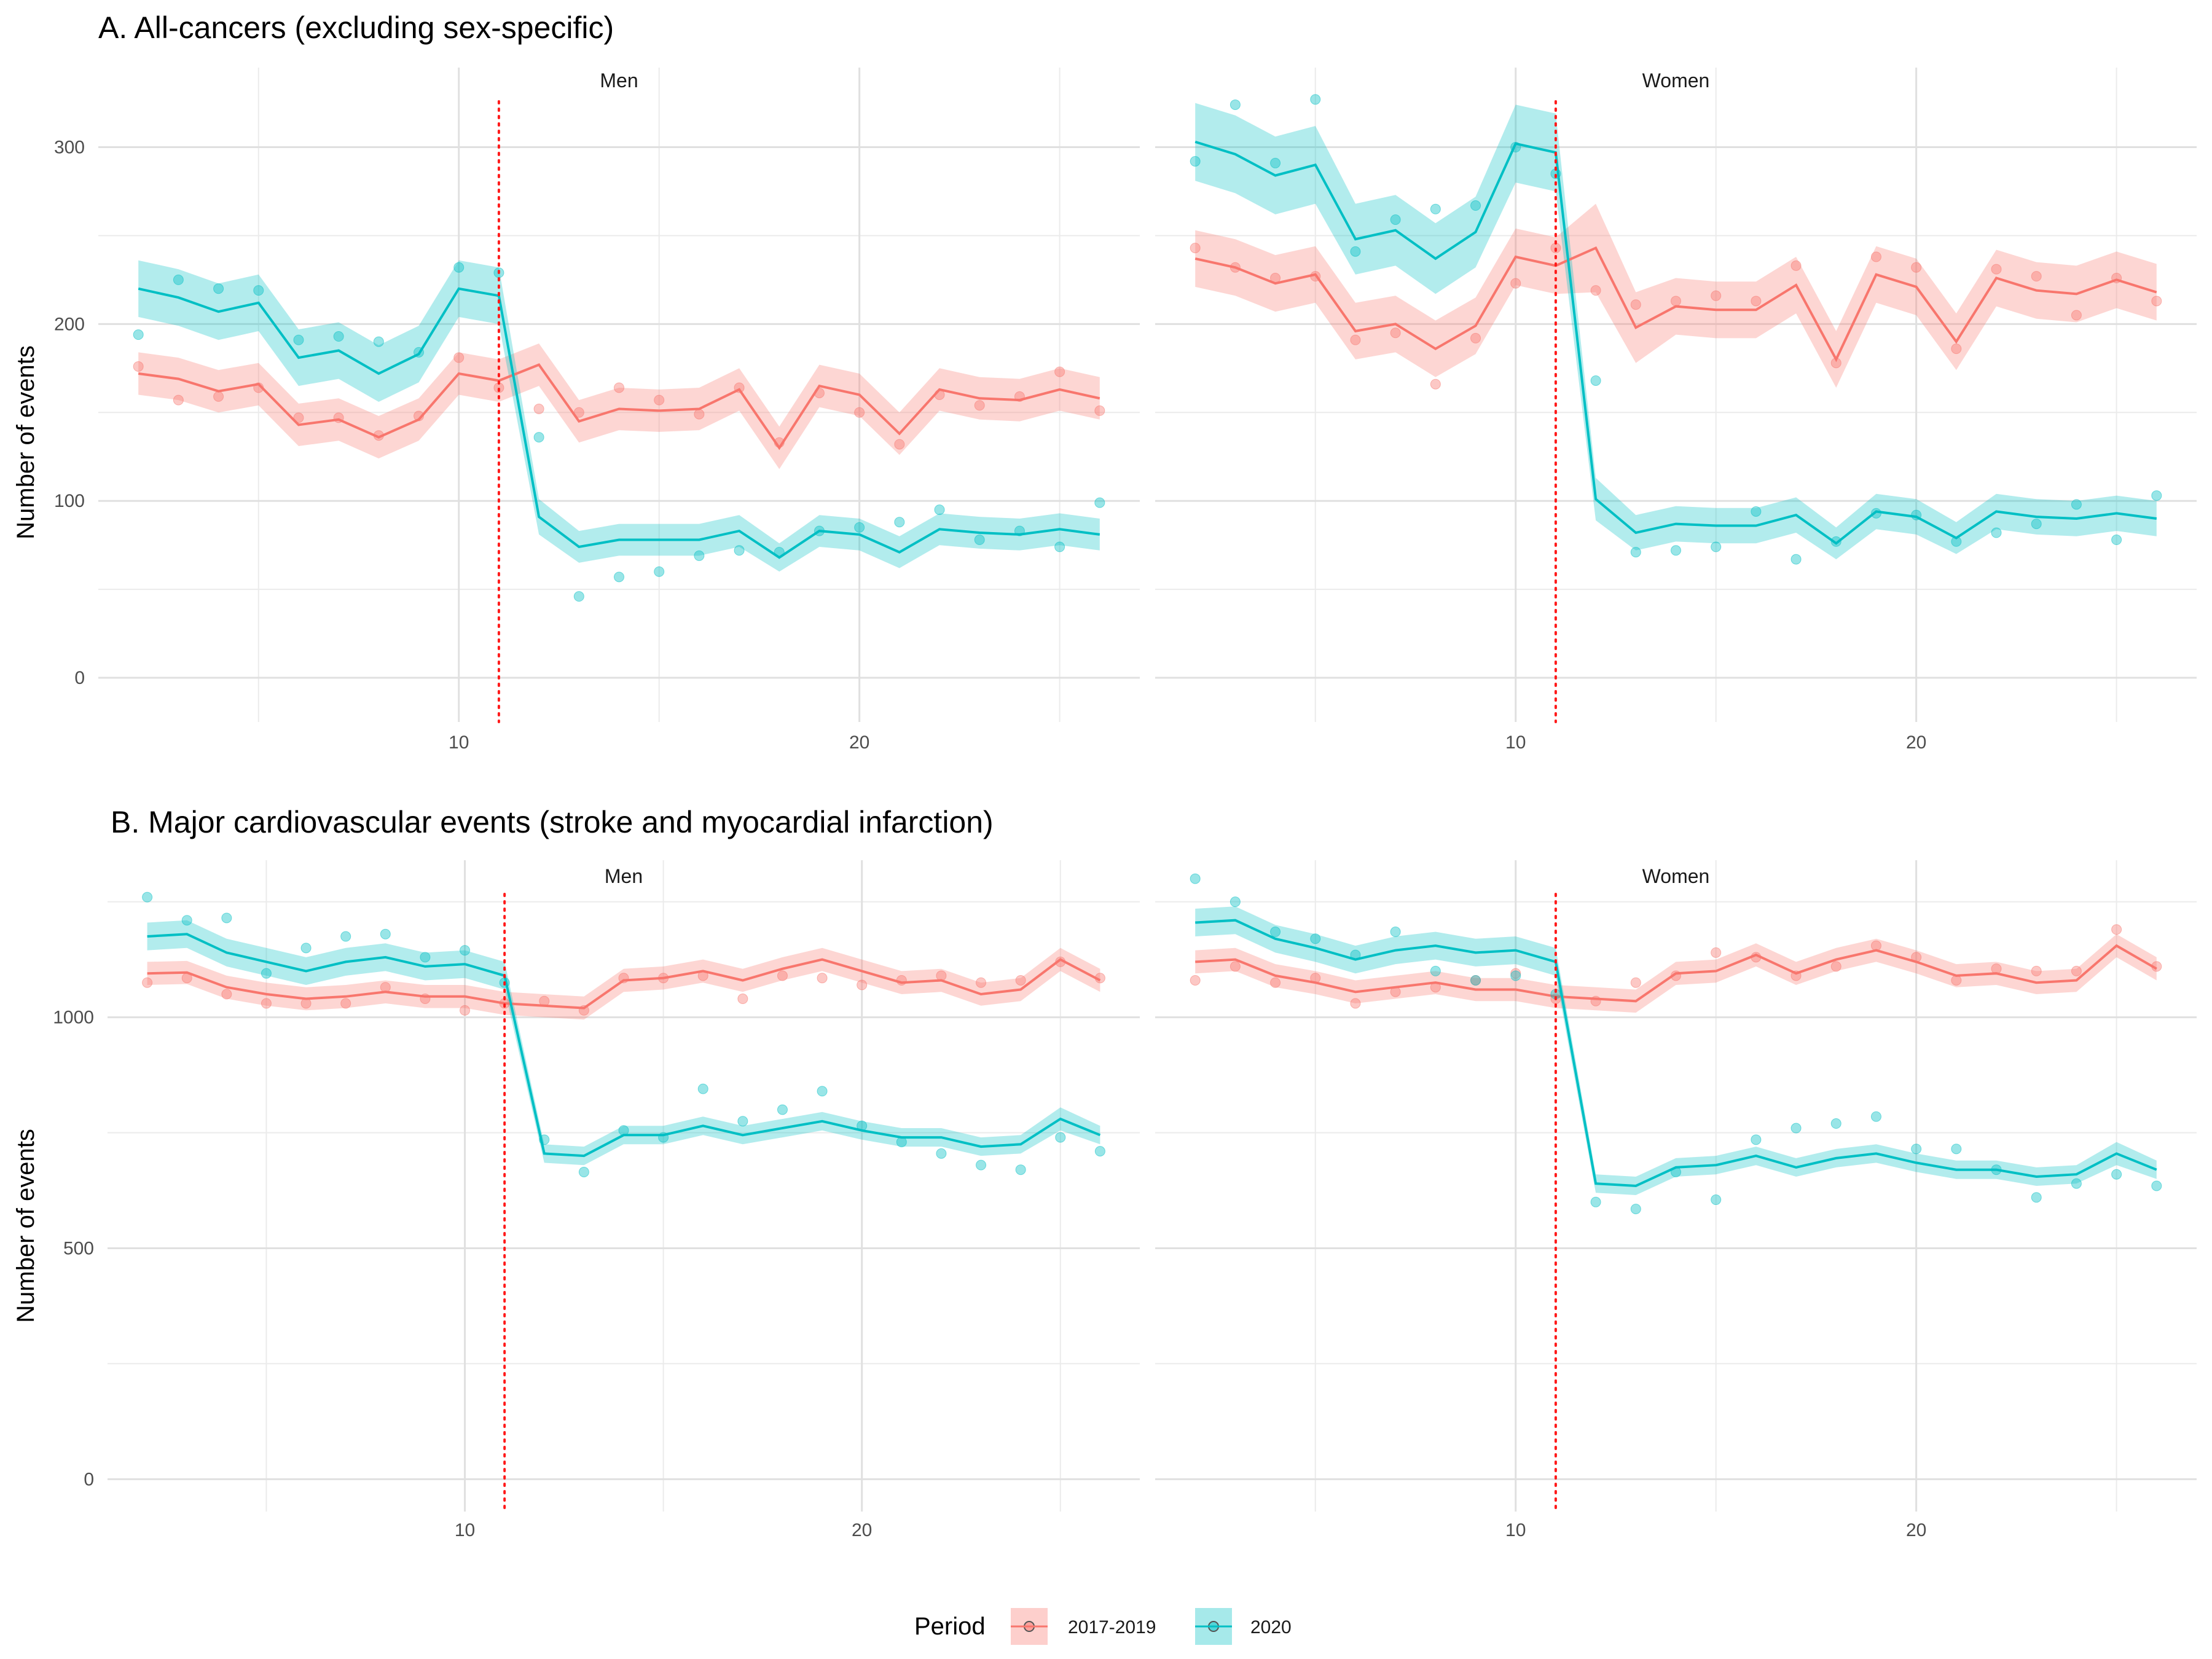 The height and width of the screenshot is (1659, 2212). I want to click on panel-a-women-2017-2019-fit-line, so click(1675, 304).